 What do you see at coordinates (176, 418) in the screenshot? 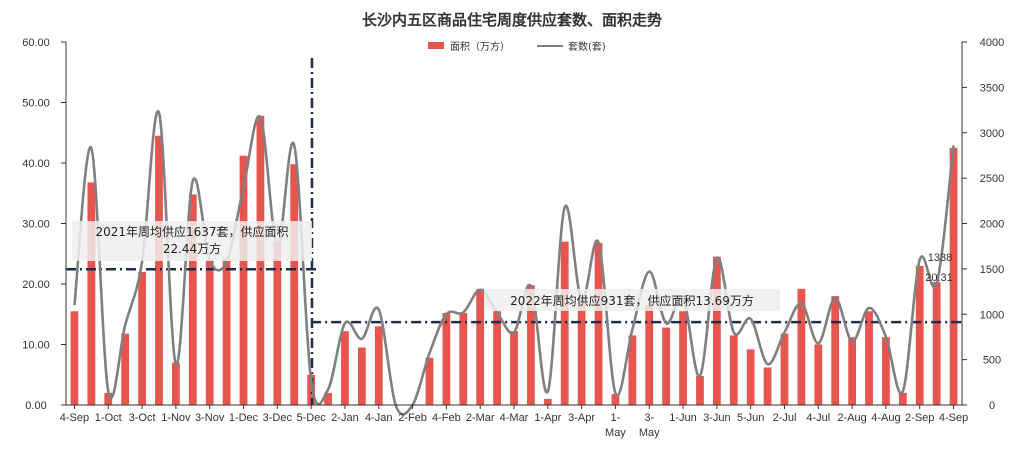
I see `x-tick-label: 1-Nov` at bounding box center [176, 418].